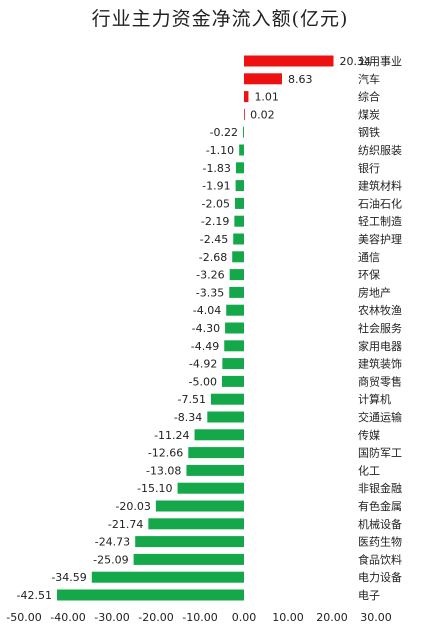  Describe the element at coordinates (380, 186) in the screenshot. I see `category-label: 建筑材料` at that location.